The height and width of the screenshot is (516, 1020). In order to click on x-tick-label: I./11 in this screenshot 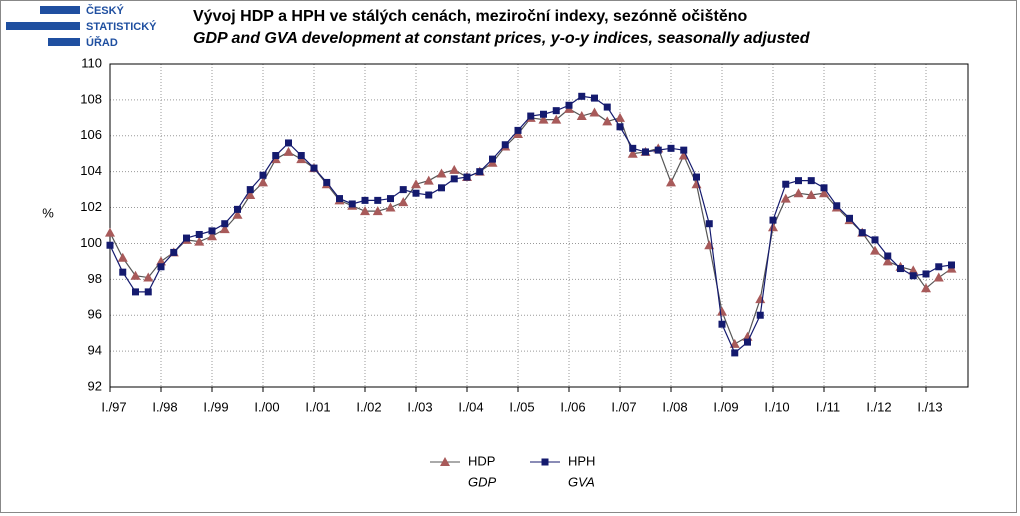, I will do `click(828, 406)`.